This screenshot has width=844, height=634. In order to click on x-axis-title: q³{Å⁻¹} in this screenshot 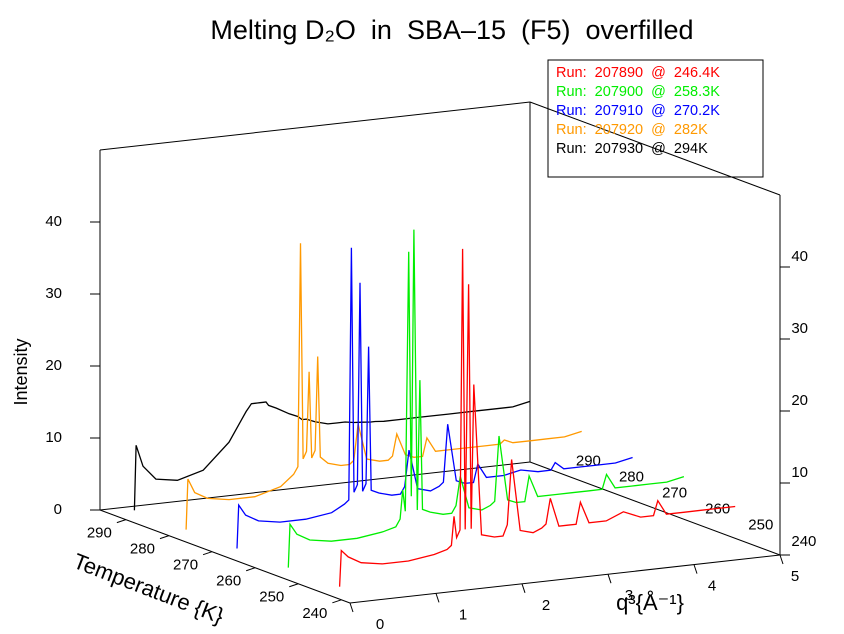, I will do `click(650, 602)`.